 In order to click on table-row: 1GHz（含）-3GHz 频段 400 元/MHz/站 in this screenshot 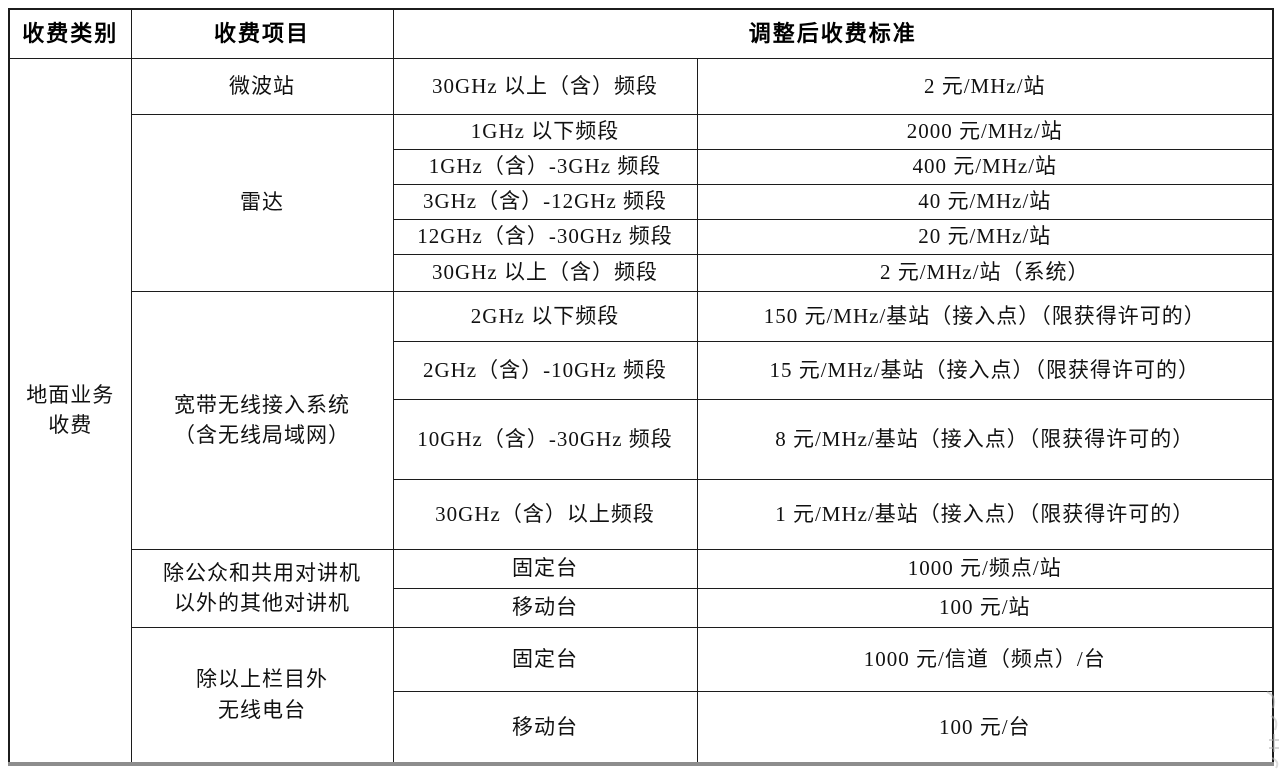, I will do `click(641, 166)`.